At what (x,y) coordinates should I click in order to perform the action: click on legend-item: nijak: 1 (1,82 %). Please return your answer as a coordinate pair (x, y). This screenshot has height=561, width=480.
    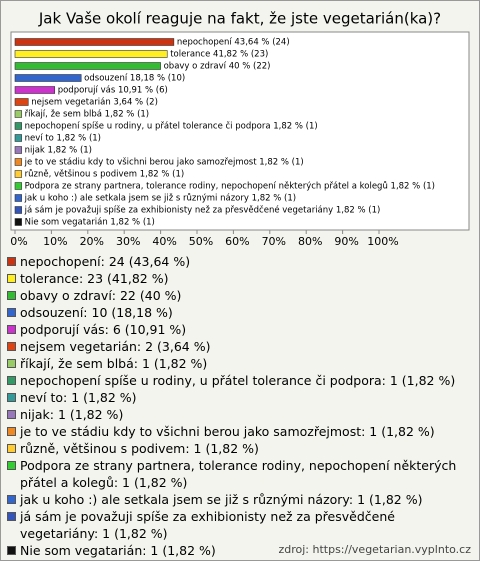
    Looking at the image, I should click on (239, 414).